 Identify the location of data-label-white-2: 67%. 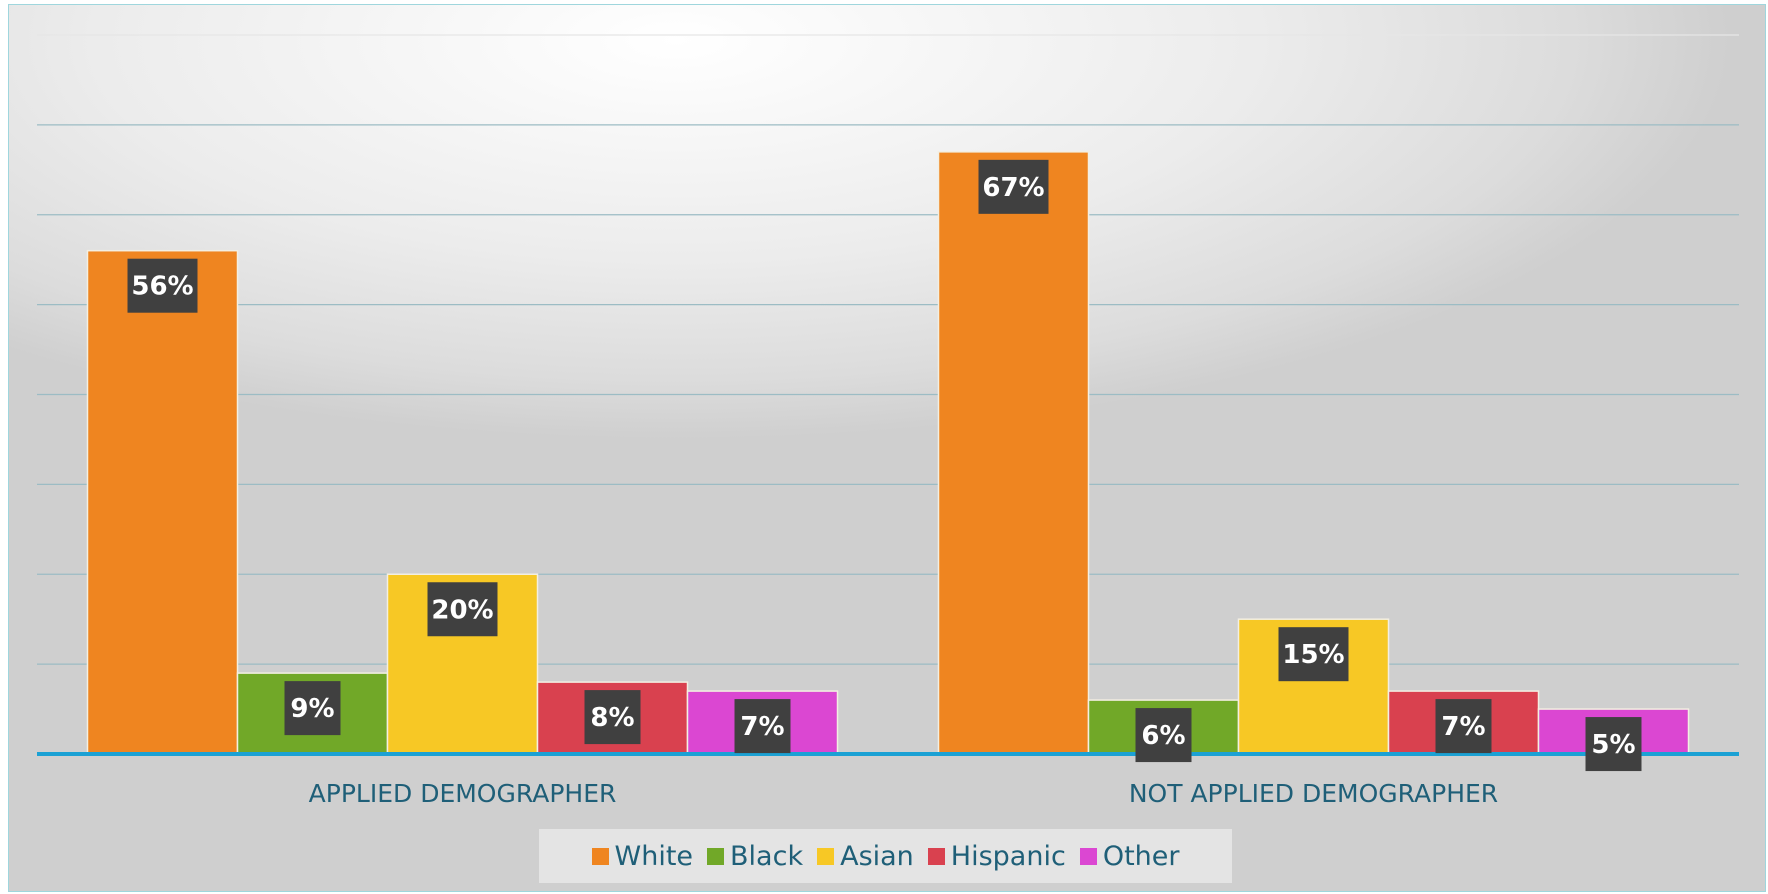
(1013, 188).